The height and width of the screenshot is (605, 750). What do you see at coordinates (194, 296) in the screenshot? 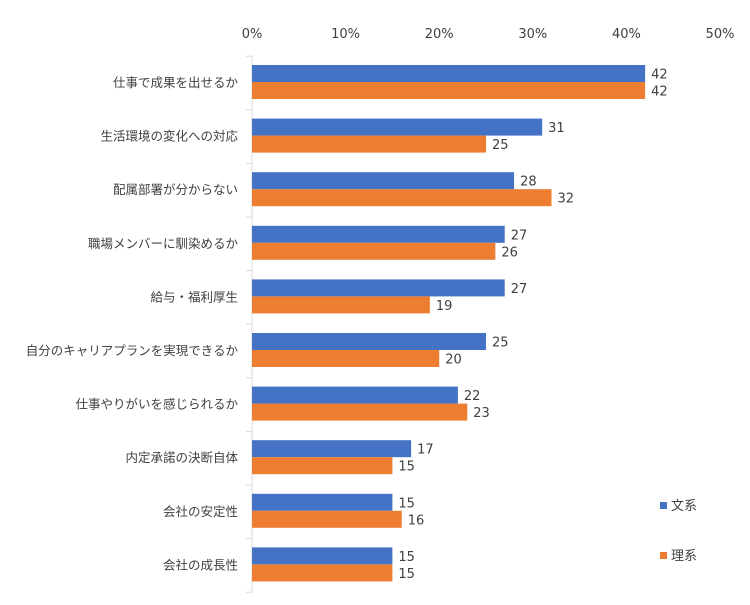
I see `category-label: 給与・福利厚生` at bounding box center [194, 296].